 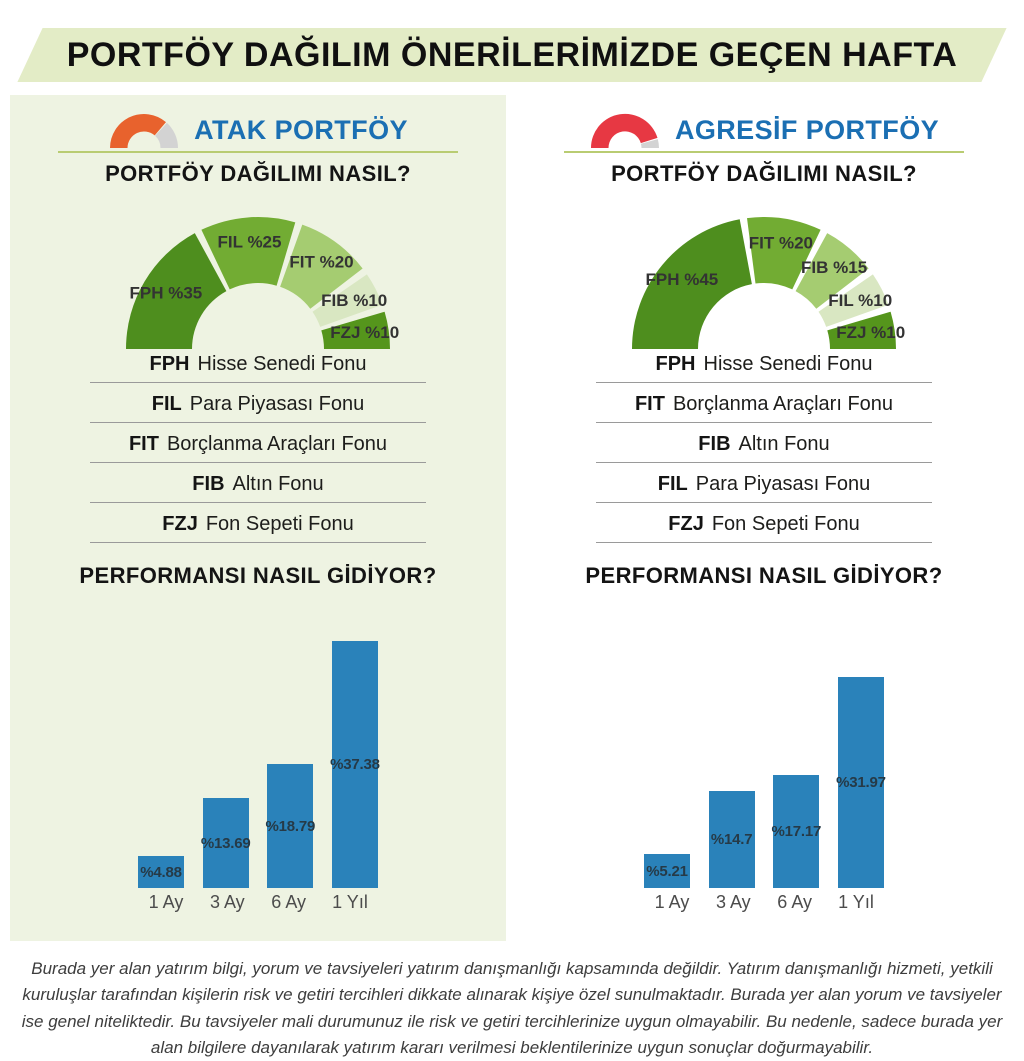 I want to click on atak-allocation-donut-chart: FPH %35 FIL %25 FIT %20 FIB %10 FZJ %10, so click(x=258, y=287).